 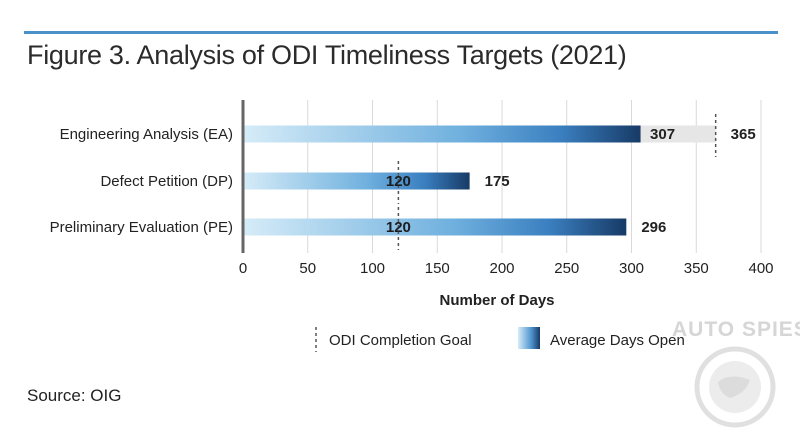 What do you see at coordinates (653, 227) in the screenshot?
I see `bar-value-label: 296` at bounding box center [653, 227].